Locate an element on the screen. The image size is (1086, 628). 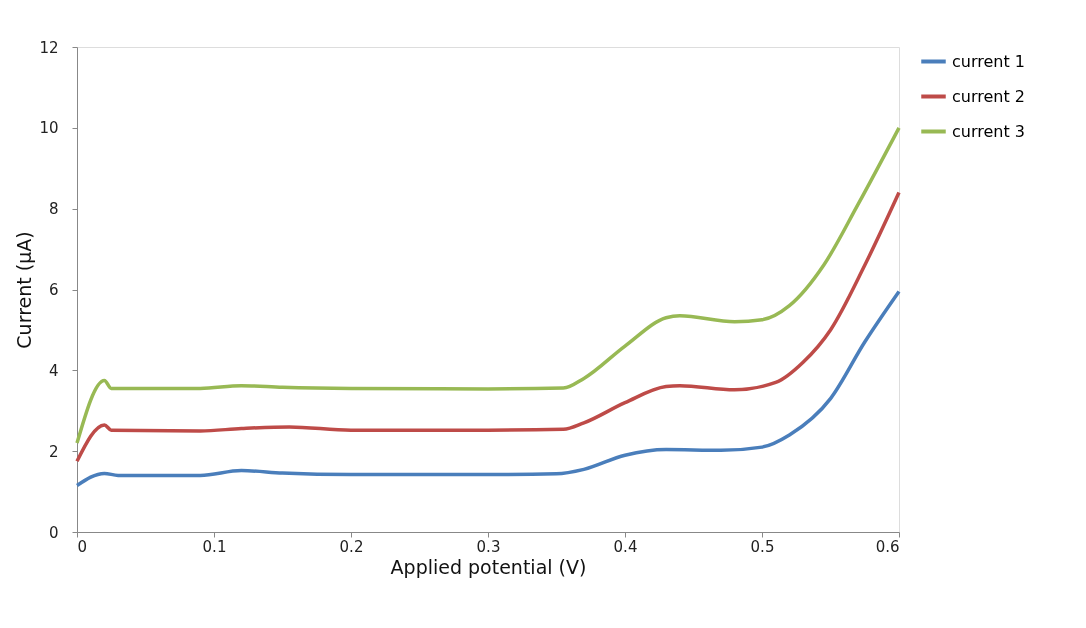
y-tick-label: 6 is located at coordinates (53, 290).